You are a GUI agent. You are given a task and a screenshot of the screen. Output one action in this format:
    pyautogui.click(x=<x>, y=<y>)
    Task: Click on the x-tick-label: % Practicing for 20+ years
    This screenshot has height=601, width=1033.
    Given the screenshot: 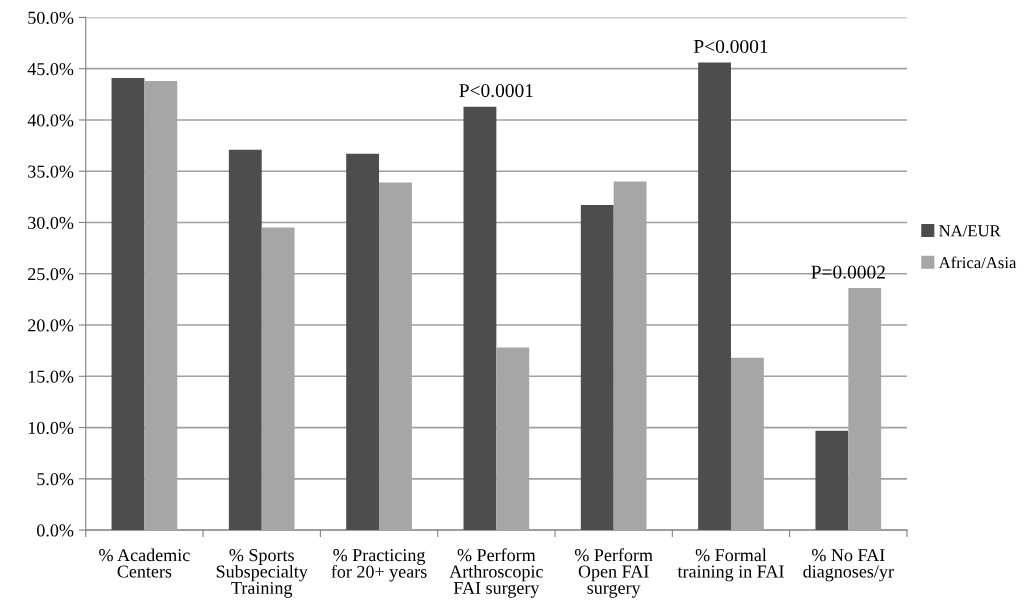 What is the action you would take?
    pyautogui.click(x=379, y=565)
    